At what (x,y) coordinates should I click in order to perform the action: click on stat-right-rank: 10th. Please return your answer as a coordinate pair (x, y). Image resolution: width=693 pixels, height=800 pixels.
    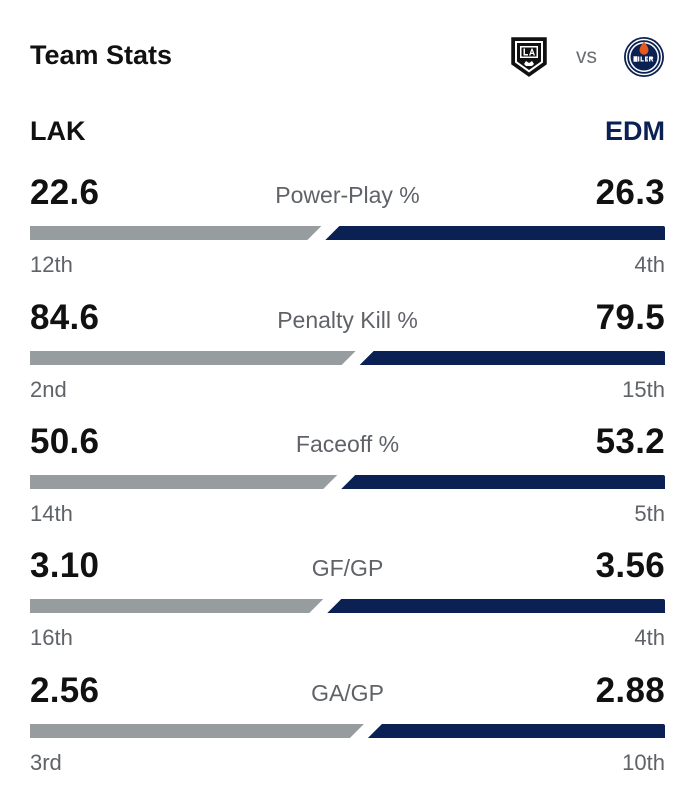
    Looking at the image, I should click on (643, 762).